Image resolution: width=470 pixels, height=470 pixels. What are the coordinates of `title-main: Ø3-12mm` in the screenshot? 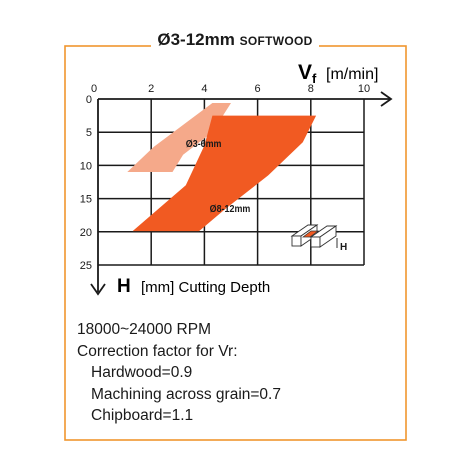 It's located at (196, 39).